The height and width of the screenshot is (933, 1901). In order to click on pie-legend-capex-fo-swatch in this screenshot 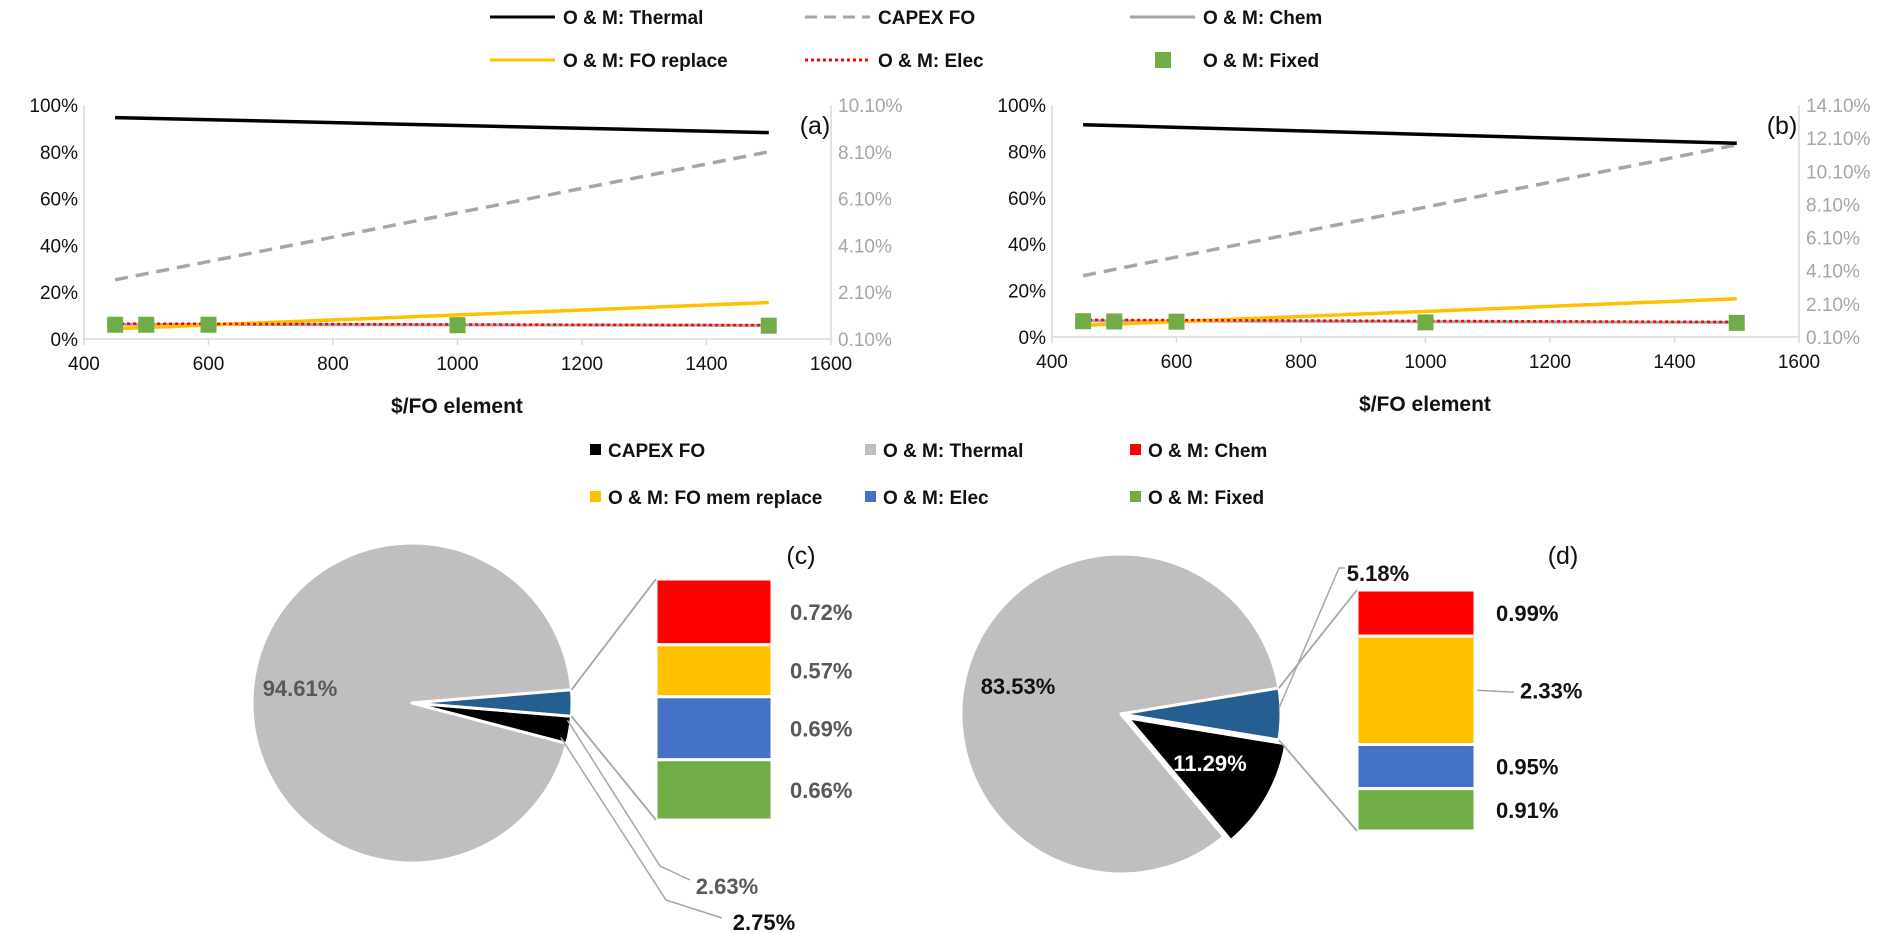, I will do `click(595, 449)`.